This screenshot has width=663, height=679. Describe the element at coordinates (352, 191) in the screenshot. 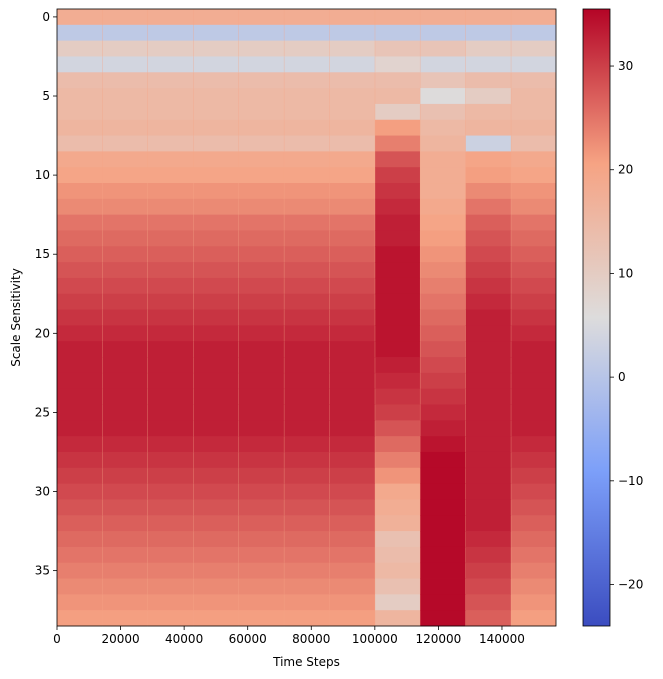

I see `heatmap-cell-b6-r11` at that location.